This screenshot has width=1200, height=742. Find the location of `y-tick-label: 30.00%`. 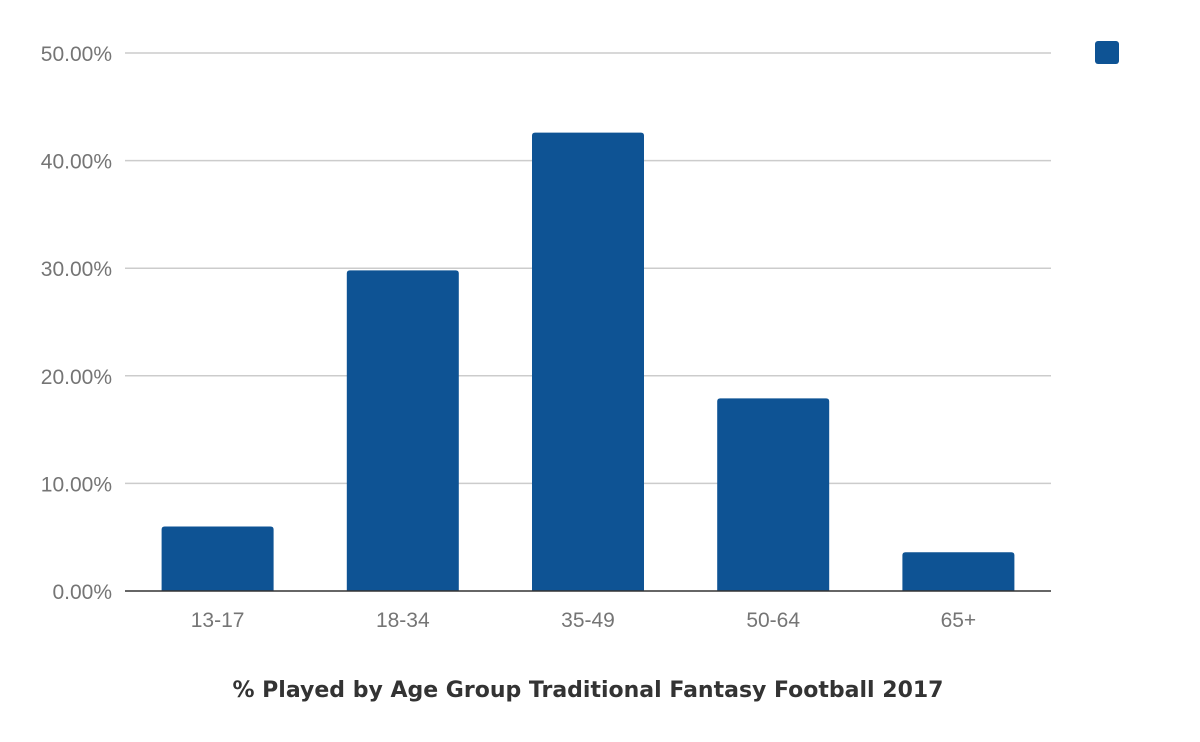

y-tick-label: 30.00% is located at coordinates (76, 269).